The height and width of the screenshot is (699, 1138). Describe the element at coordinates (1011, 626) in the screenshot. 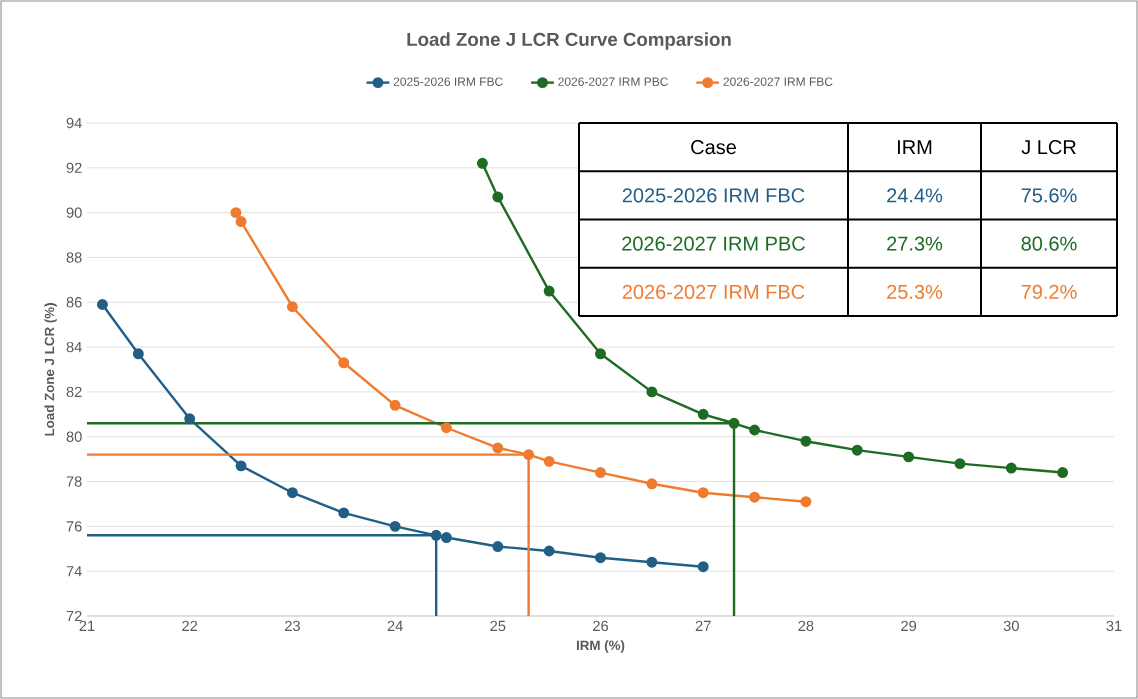

I see `x-tick-label: 30` at that location.